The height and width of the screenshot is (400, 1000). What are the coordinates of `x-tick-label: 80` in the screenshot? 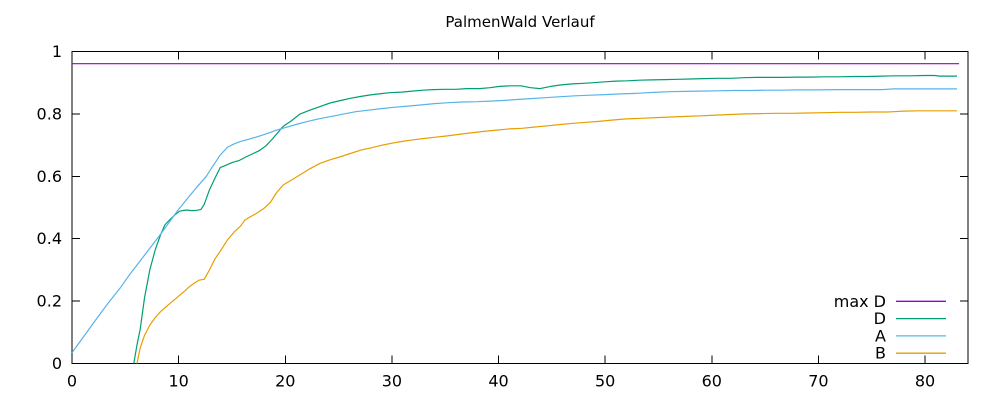 It's located at (925, 381).